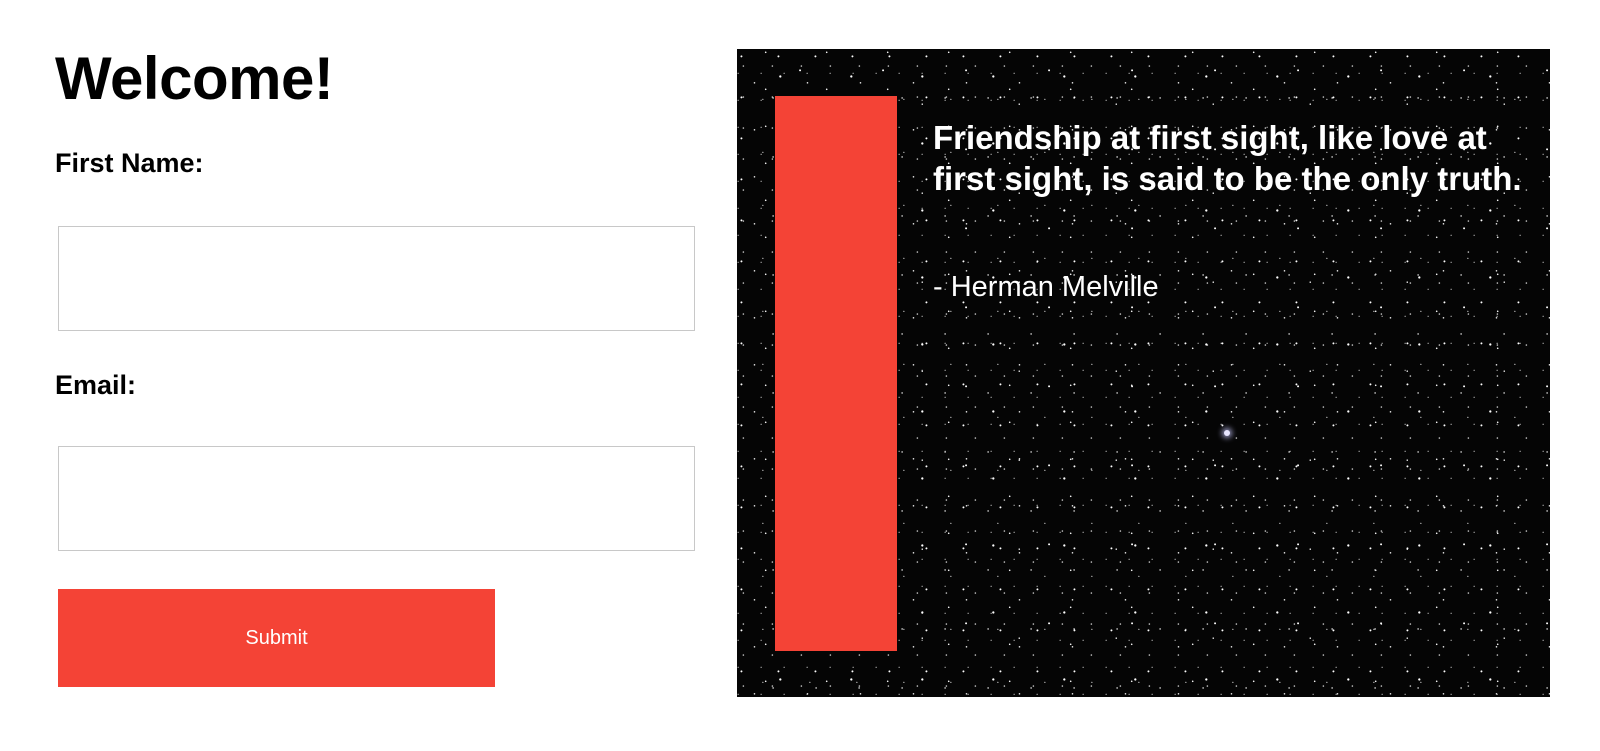 The image size is (1600, 751). Describe the element at coordinates (836, 373) in the screenshot. I see `quote-accent-bar` at that location.